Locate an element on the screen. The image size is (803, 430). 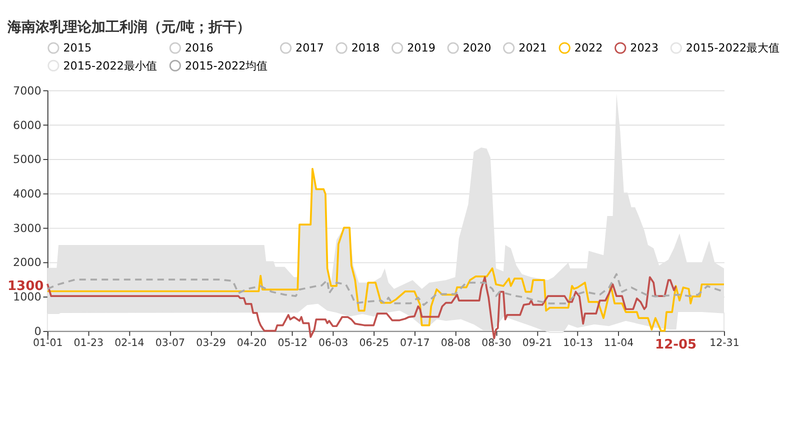
x-tick-label: 05-12 is located at coordinates (293, 344).